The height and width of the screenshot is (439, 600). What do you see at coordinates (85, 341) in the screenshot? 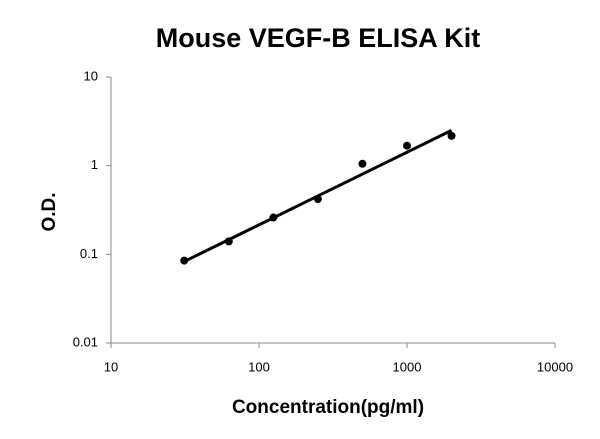
I see `y-tick-label: 0.01` at bounding box center [85, 341].